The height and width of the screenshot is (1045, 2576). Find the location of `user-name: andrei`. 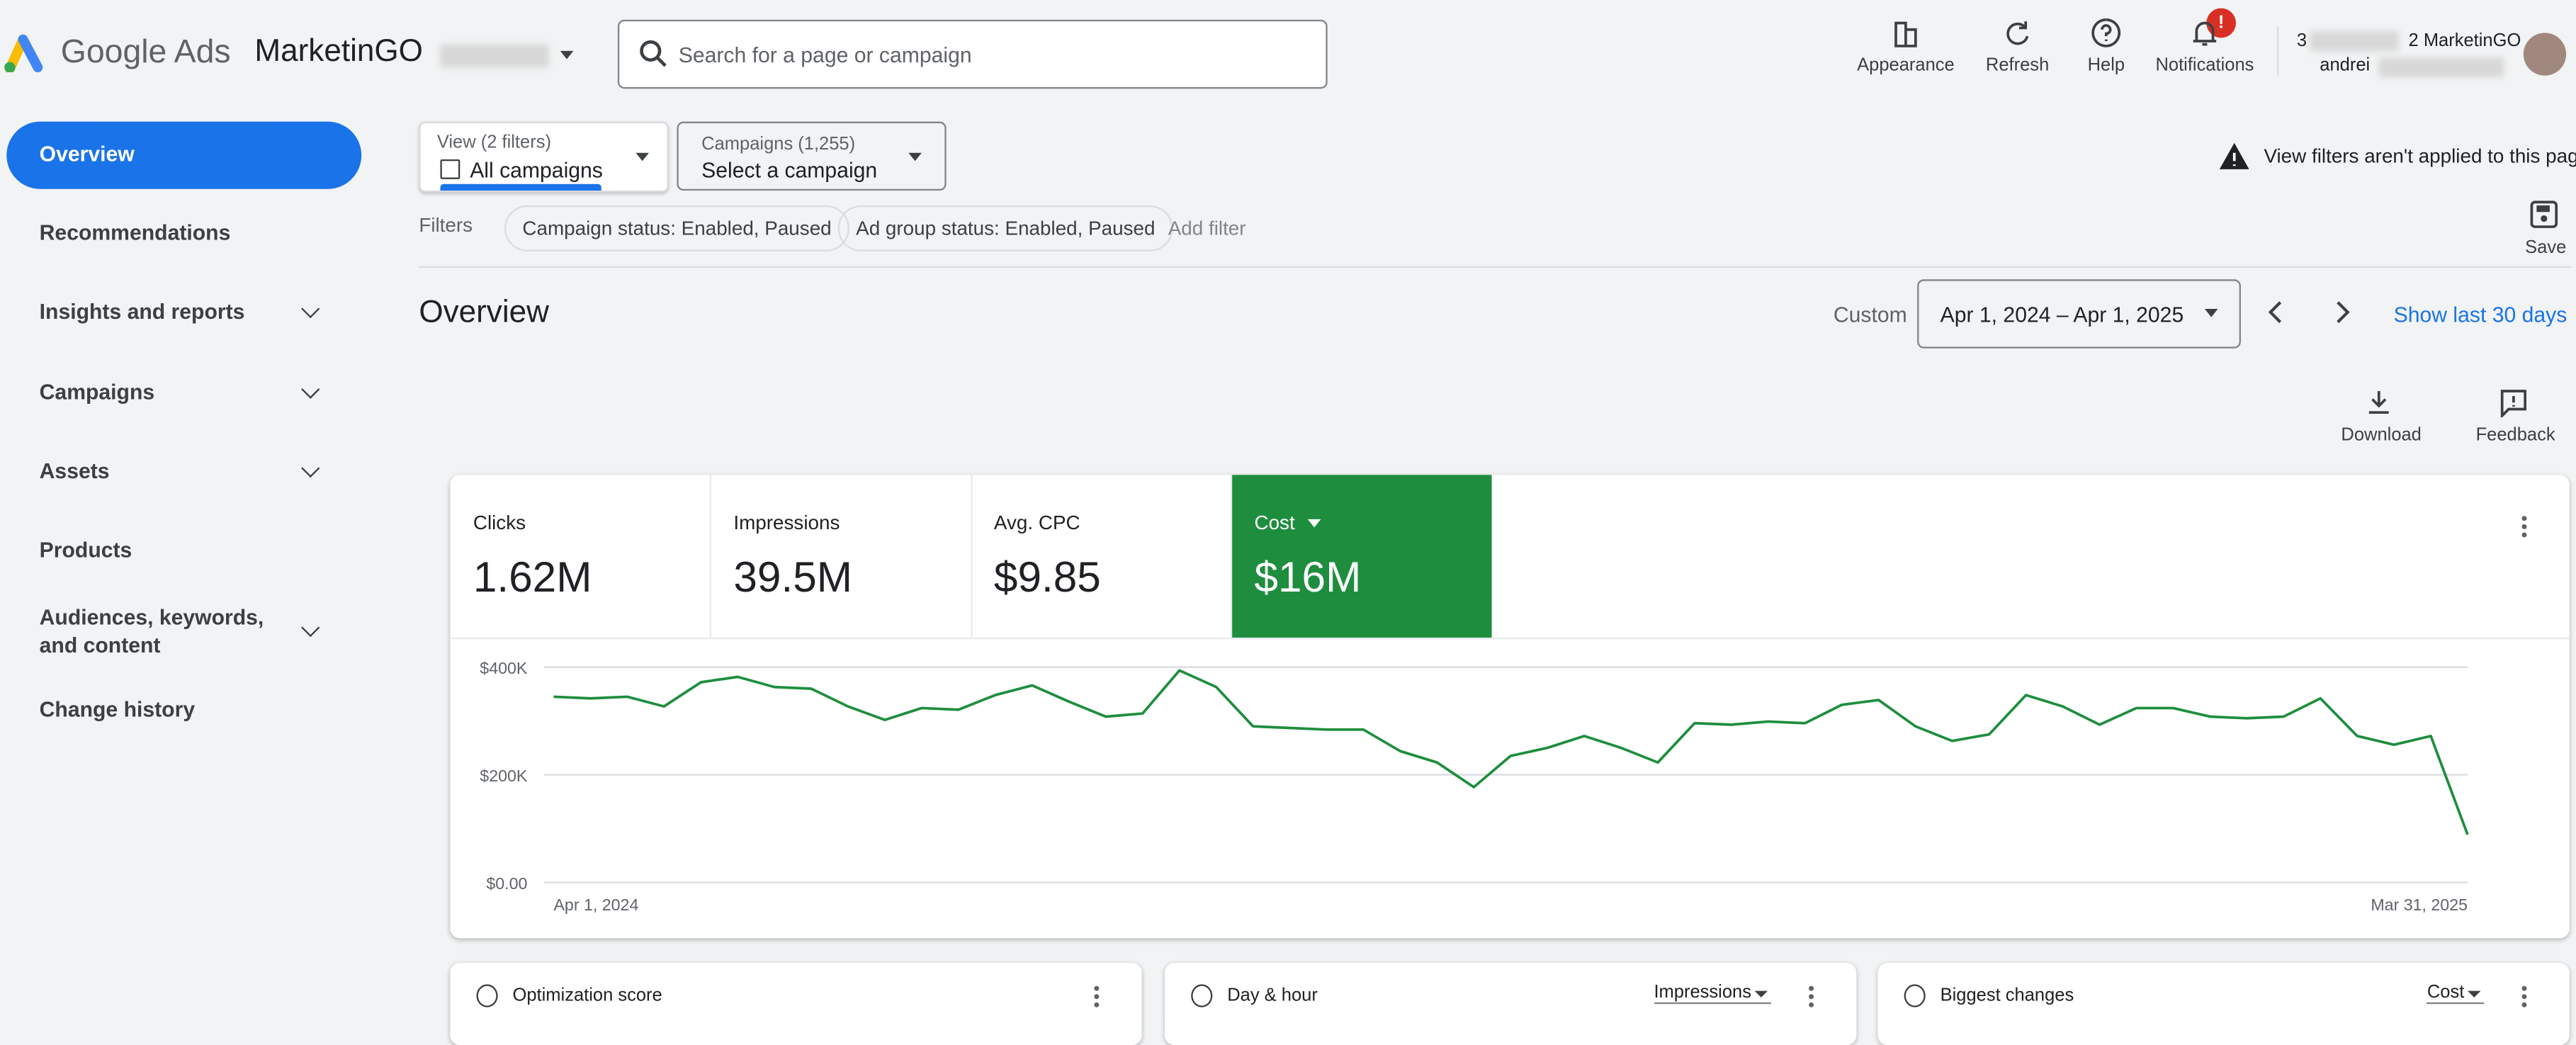

user-name: andrei is located at coordinates (2345, 65).